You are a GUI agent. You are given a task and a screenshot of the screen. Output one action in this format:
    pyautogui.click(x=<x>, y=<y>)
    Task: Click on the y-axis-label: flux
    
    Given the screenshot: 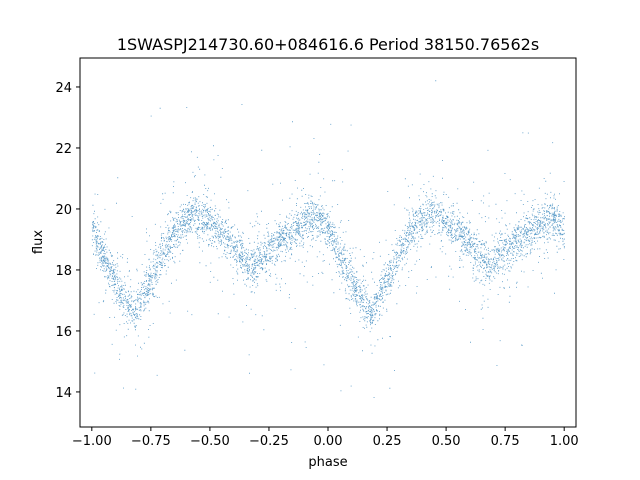 What is the action you would take?
    pyautogui.click(x=38, y=242)
    